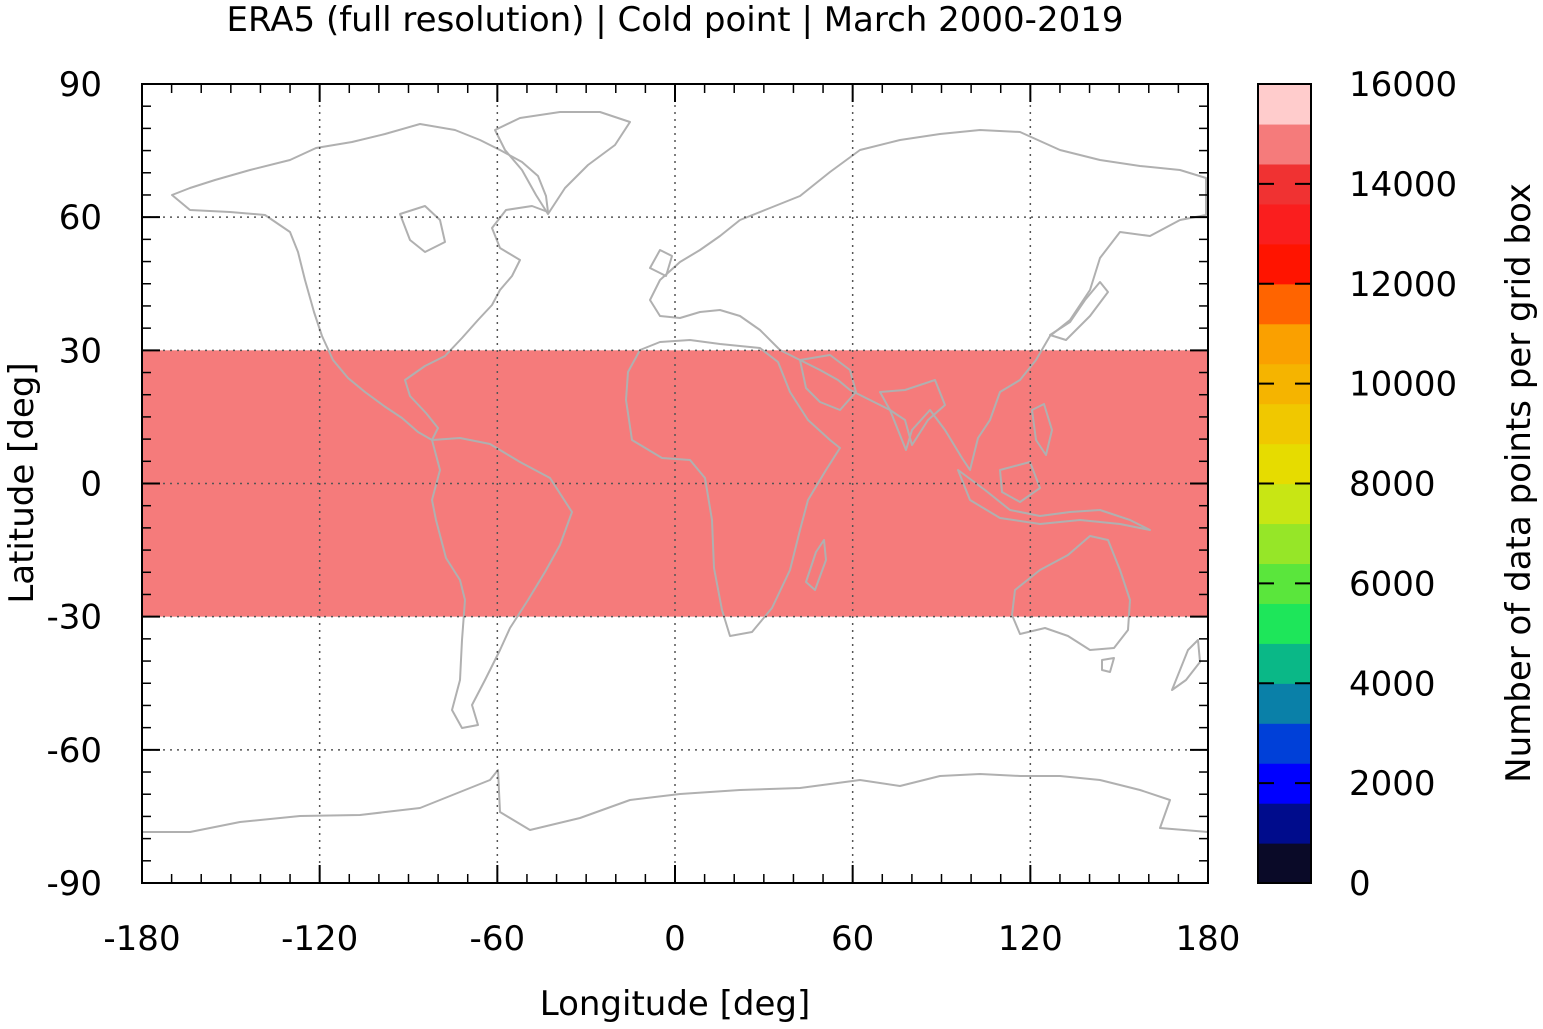 The width and height of the screenshot is (1543, 1029). What do you see at coordinates (828, 382) in the screenshot?
I see `coastline-arabia` at bounding box center [828, 382].